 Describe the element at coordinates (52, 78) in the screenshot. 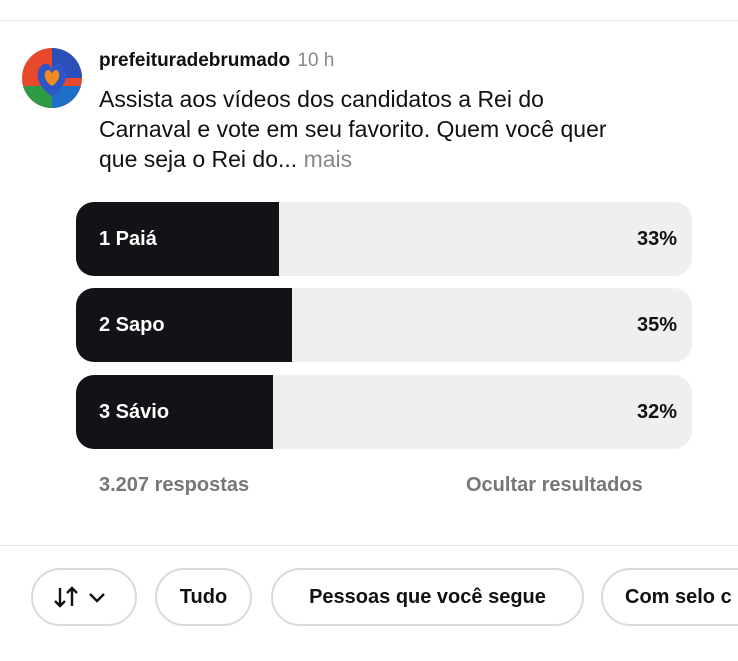

I see `avatar` at that location.